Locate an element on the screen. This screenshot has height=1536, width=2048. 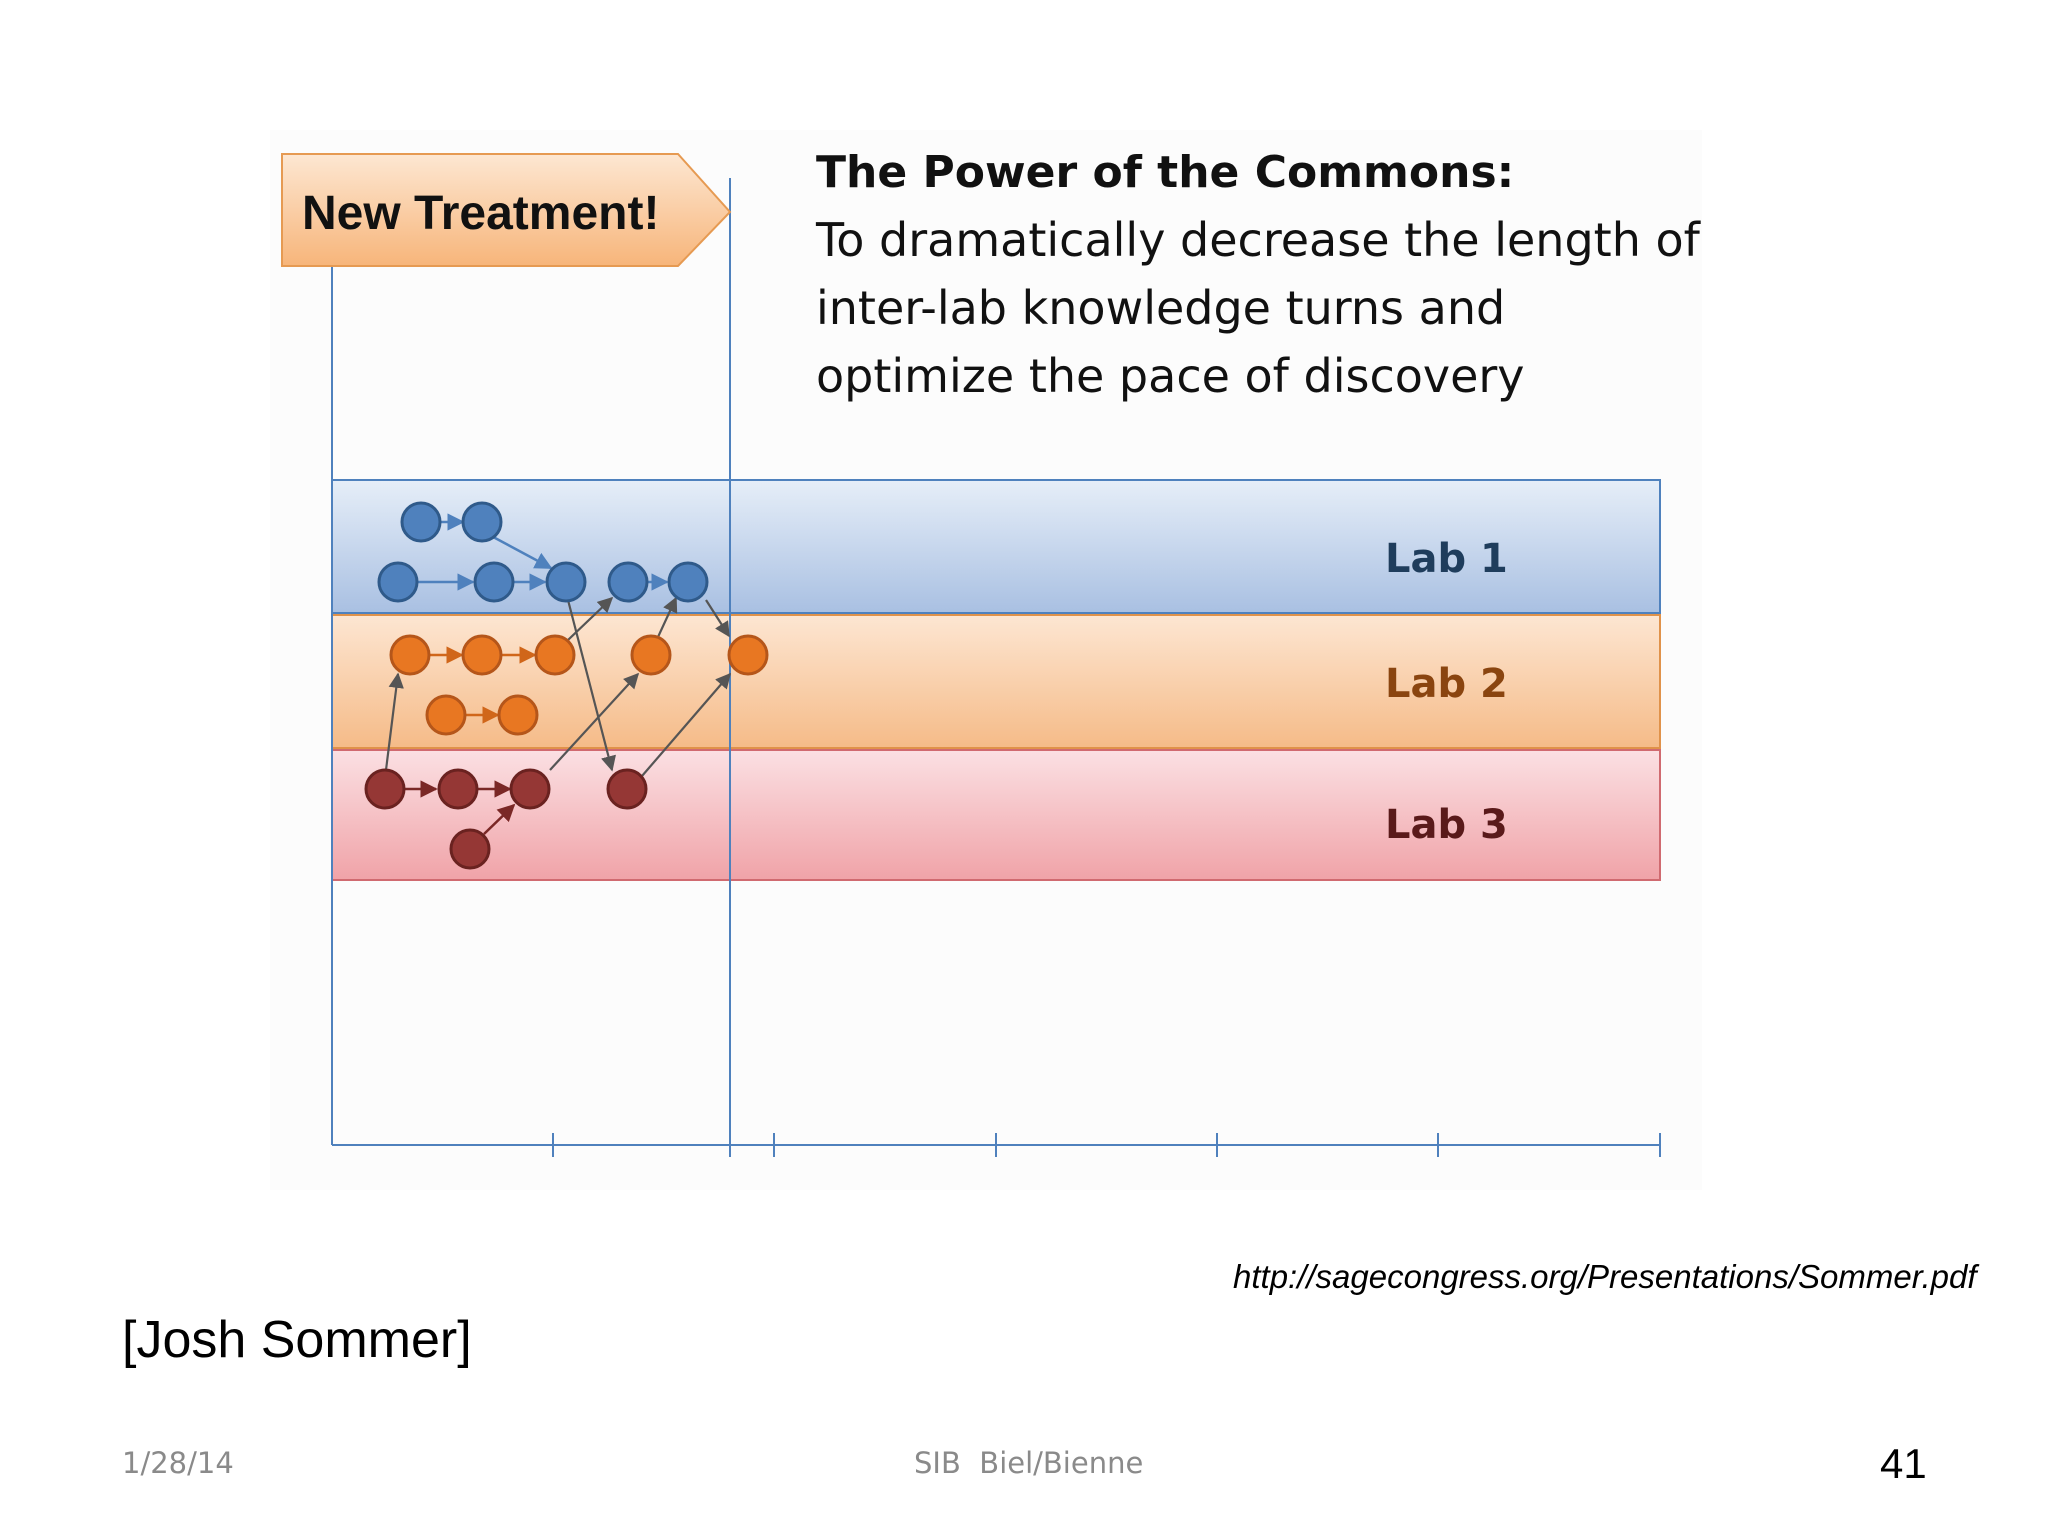
lab-3-arrows is located at coordinates (460, 807).